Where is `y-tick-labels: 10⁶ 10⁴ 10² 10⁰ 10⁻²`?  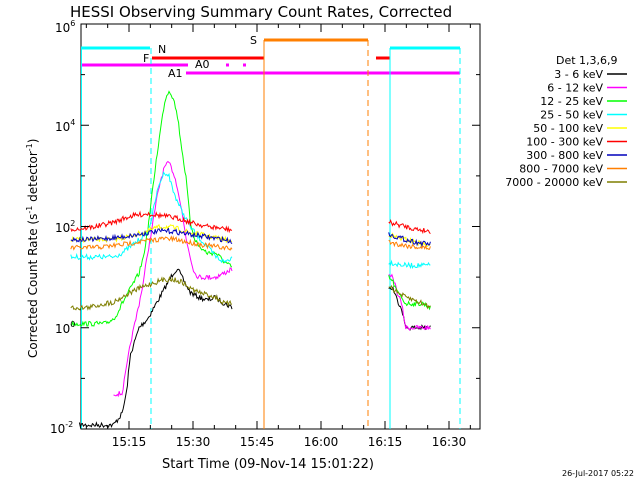 y-tick-labels: 10⁶ 10⁴ 10² 10⁰ 10⁻² is located at coordinates (62, 227).